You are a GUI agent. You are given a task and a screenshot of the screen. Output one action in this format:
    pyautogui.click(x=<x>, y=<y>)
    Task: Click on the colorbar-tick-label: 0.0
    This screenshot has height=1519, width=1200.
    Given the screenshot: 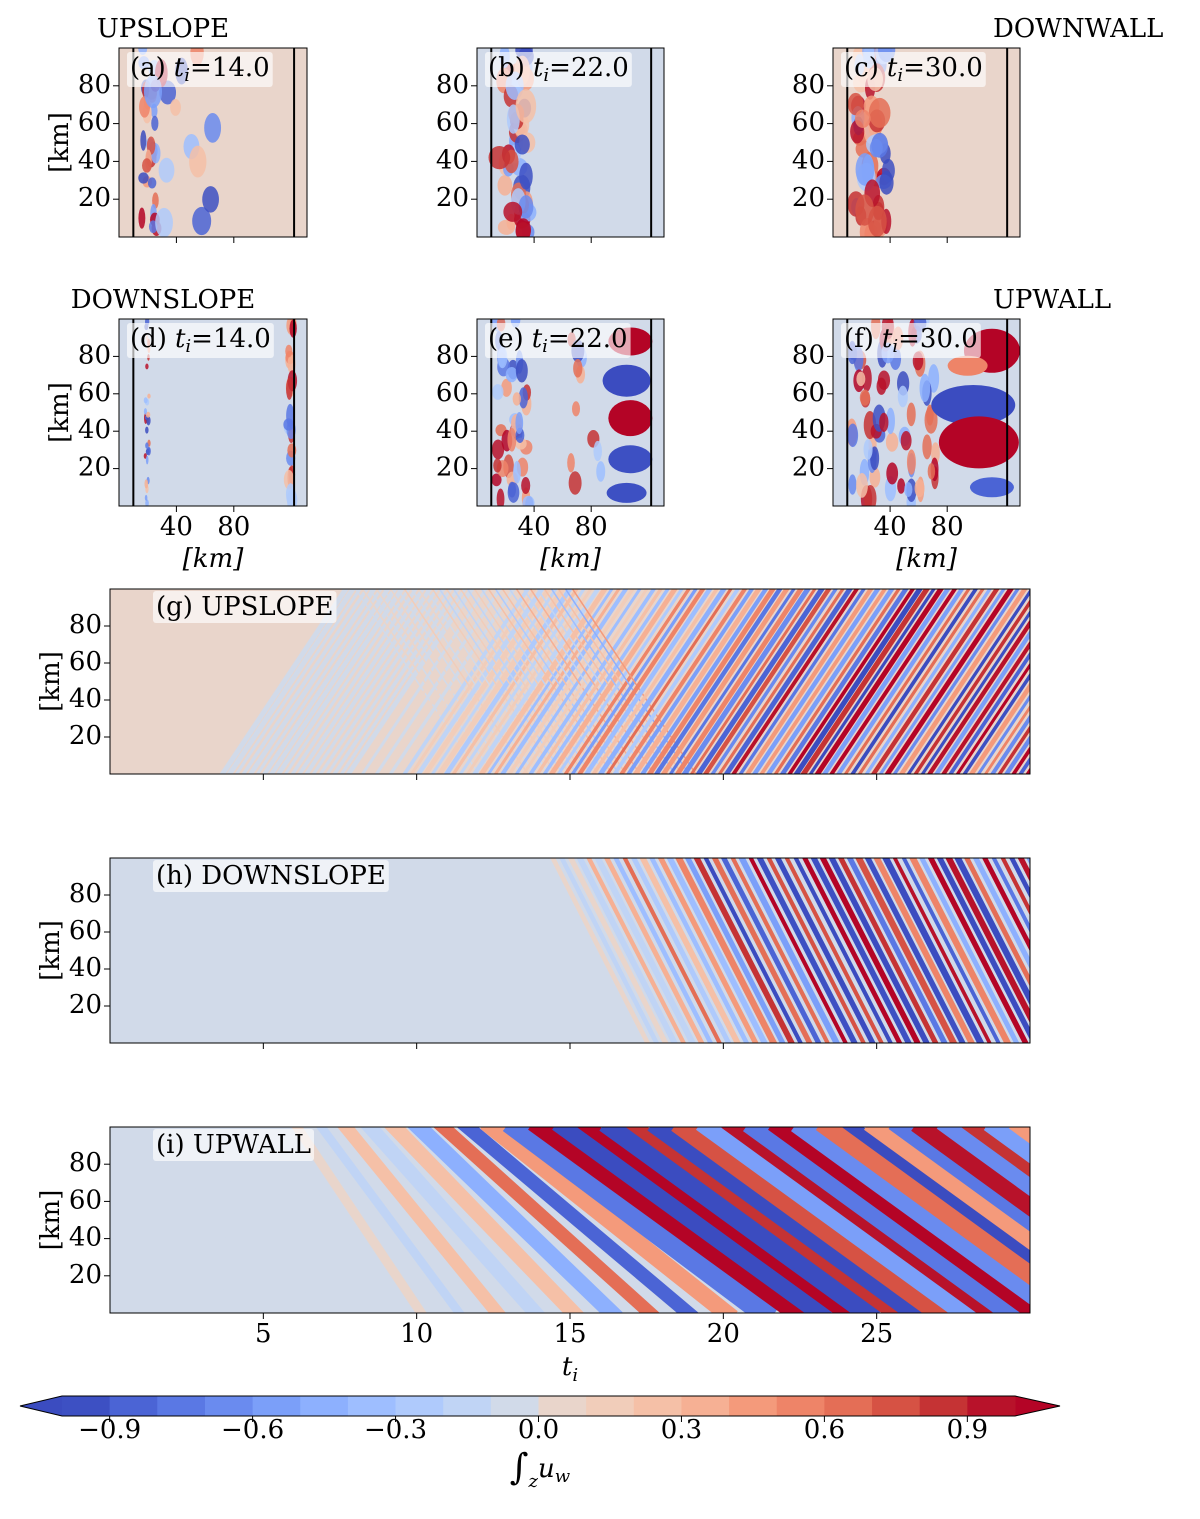 What is the action you would take?
    pyautogui.click(x=538, y=1430)
    